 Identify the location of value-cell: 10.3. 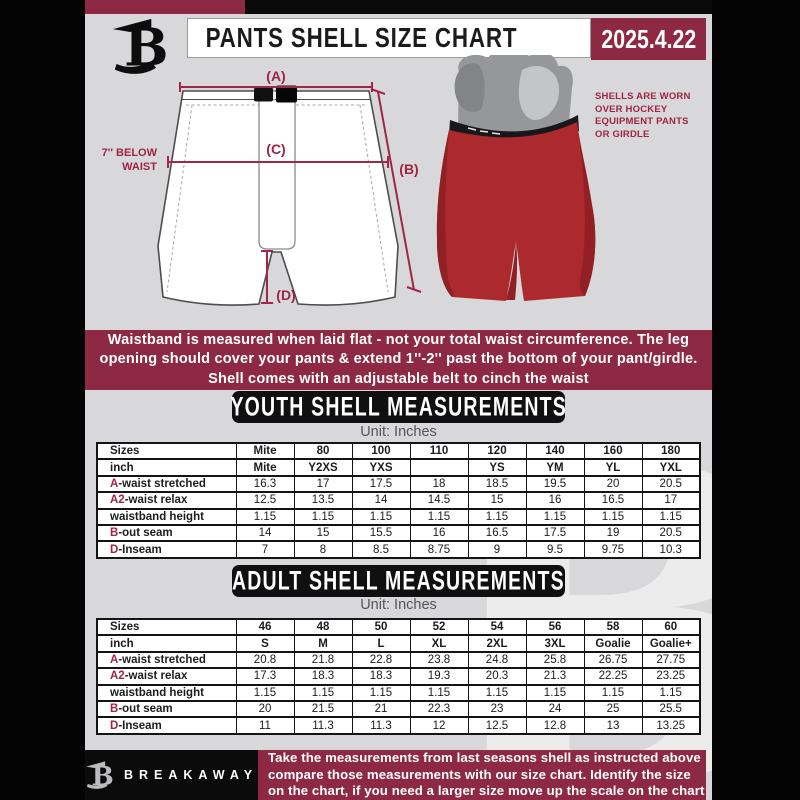
(671, 549).